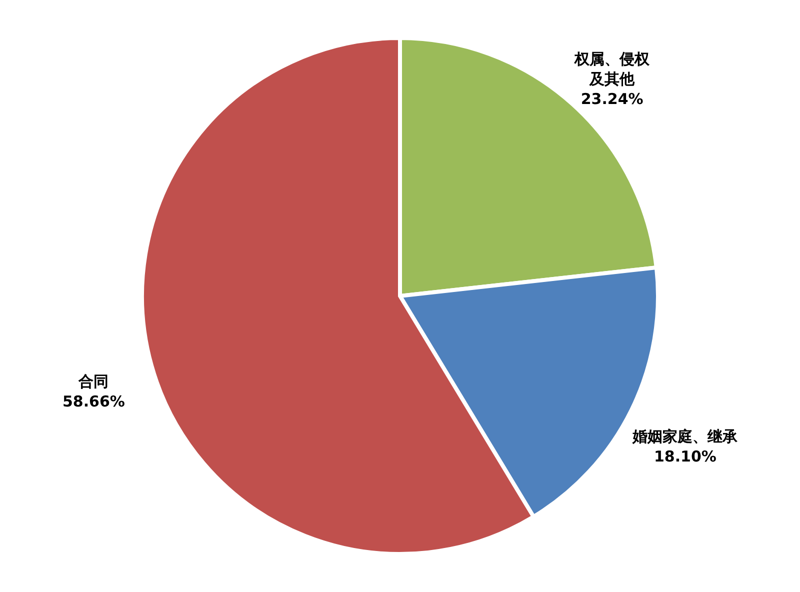 The height and width of the screenshot is (592, 800). Describe the element at coordinates (685, 457) in the screenshot. I see `data-label: 18.10%` at that location.